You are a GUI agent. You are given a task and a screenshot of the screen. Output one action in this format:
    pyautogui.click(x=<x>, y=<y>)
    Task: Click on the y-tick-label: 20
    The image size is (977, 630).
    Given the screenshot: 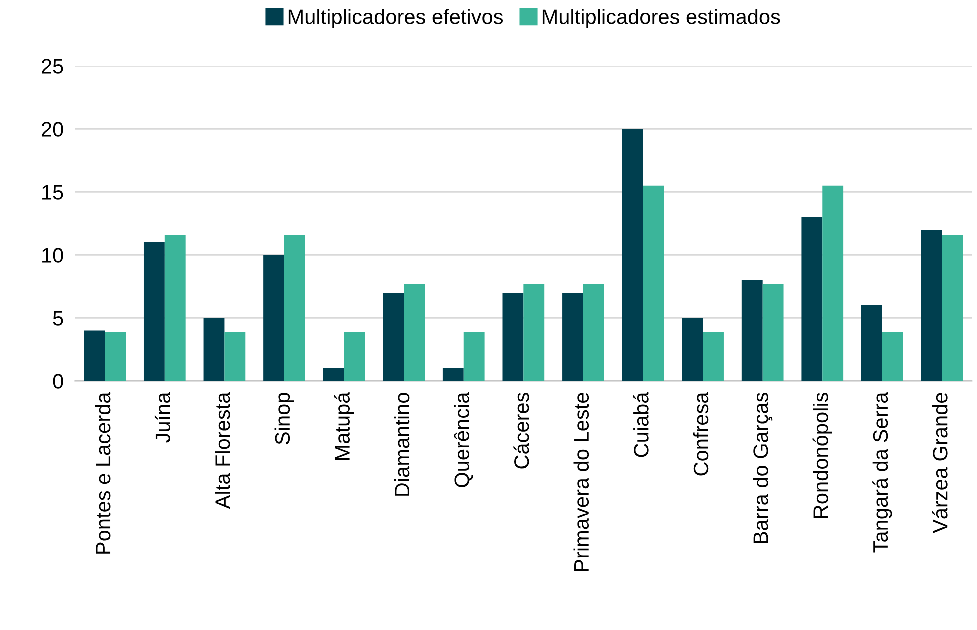 What is the action you would take?
    pyautogui.click(x=53, y=129)
    